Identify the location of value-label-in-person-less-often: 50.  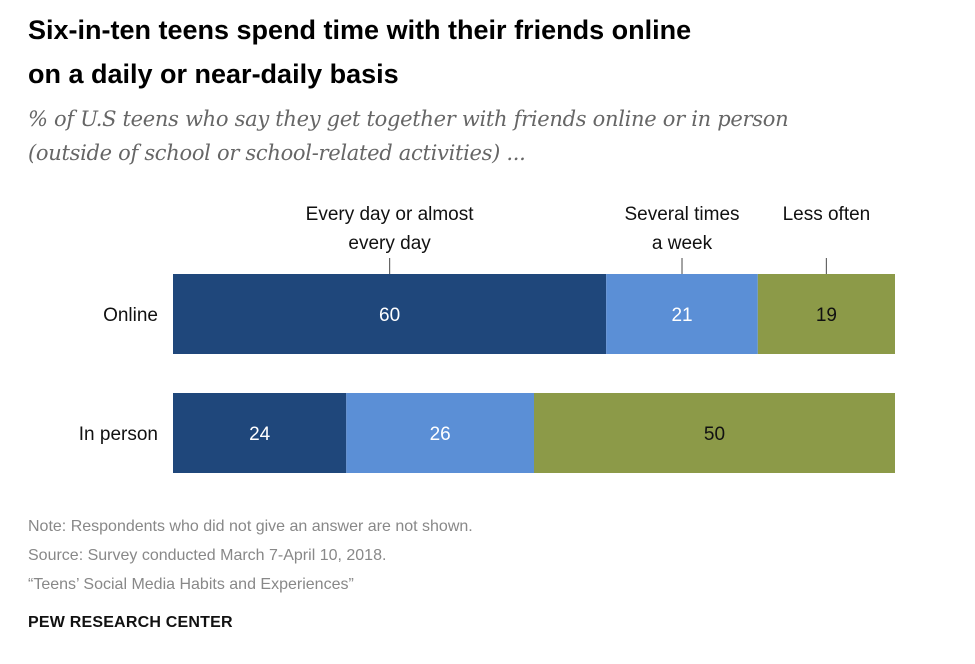
(714, 434).